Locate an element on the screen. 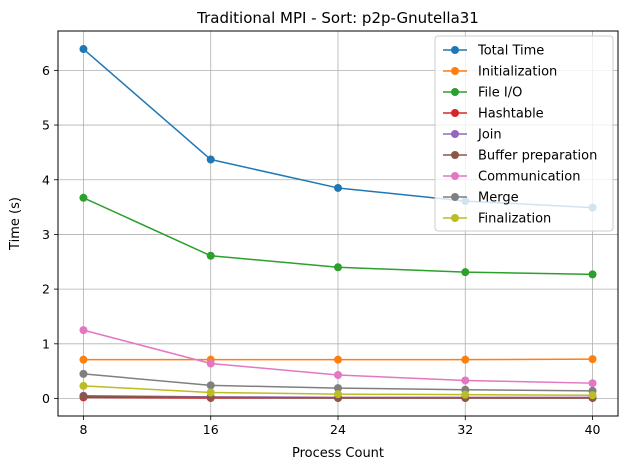 The width and height of the screenshot is (630, 475). legend-label: Join is located at coordinates (489, 135).